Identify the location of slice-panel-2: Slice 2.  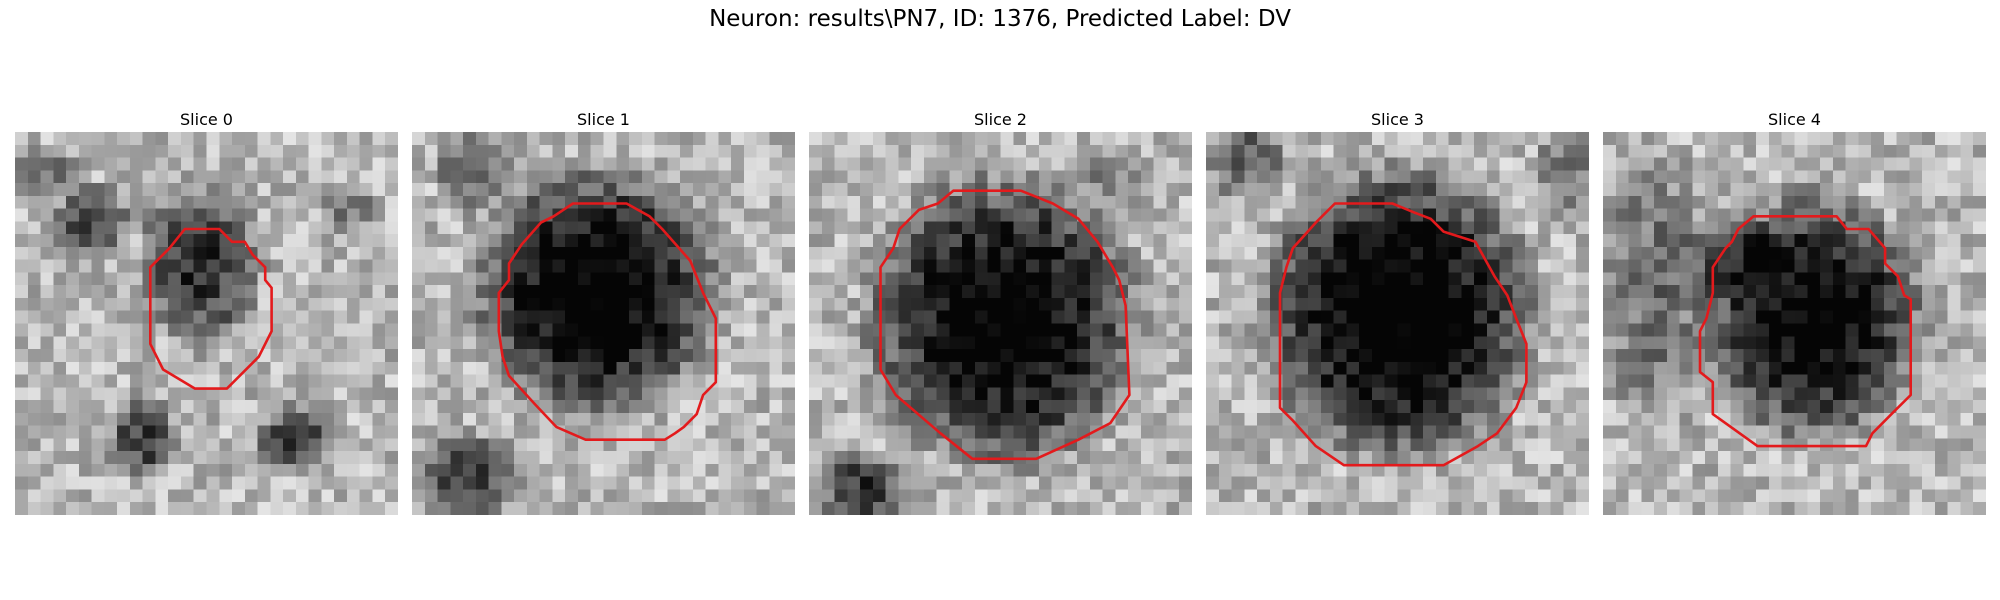
(1000, 311).